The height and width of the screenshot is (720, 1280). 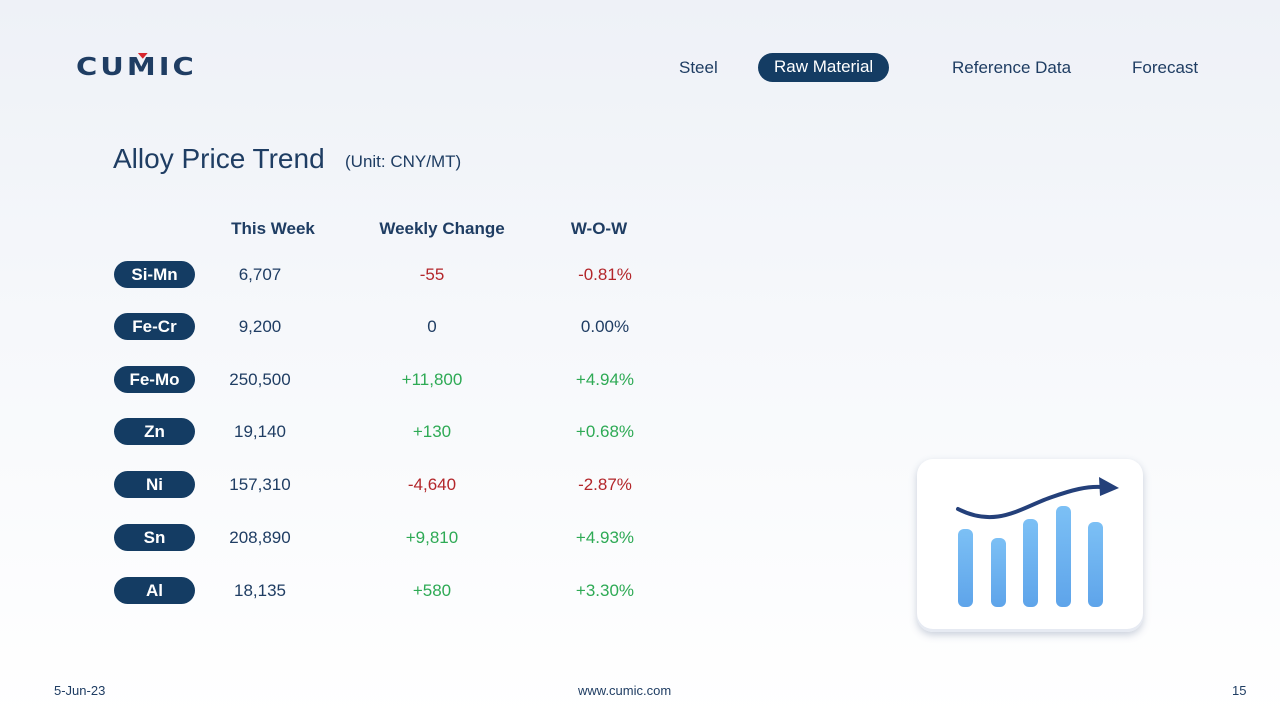 I want to click on cumic-logo: C​UMIC, so click(x=136, y=66).